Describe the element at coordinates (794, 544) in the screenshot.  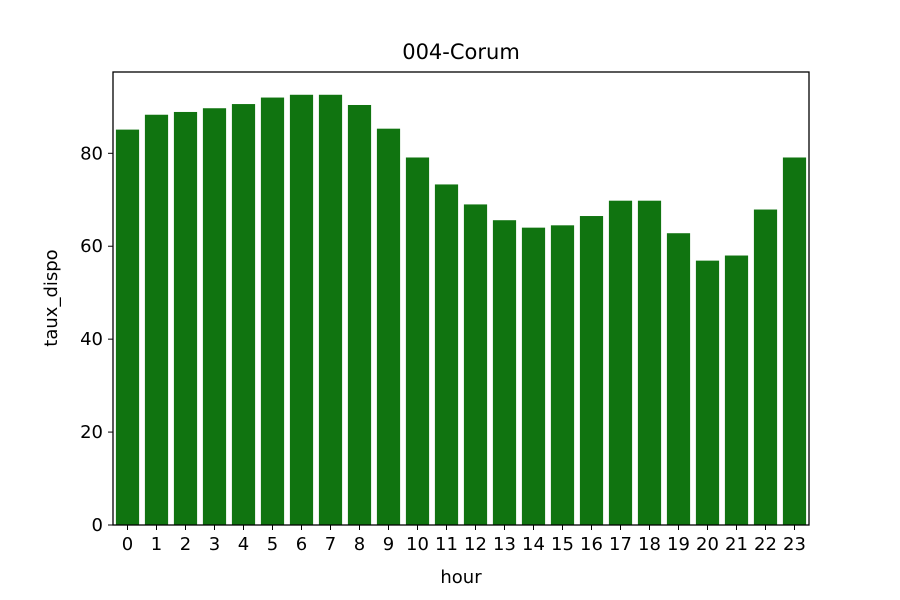
I see `x-tick-label: 23` at that location.